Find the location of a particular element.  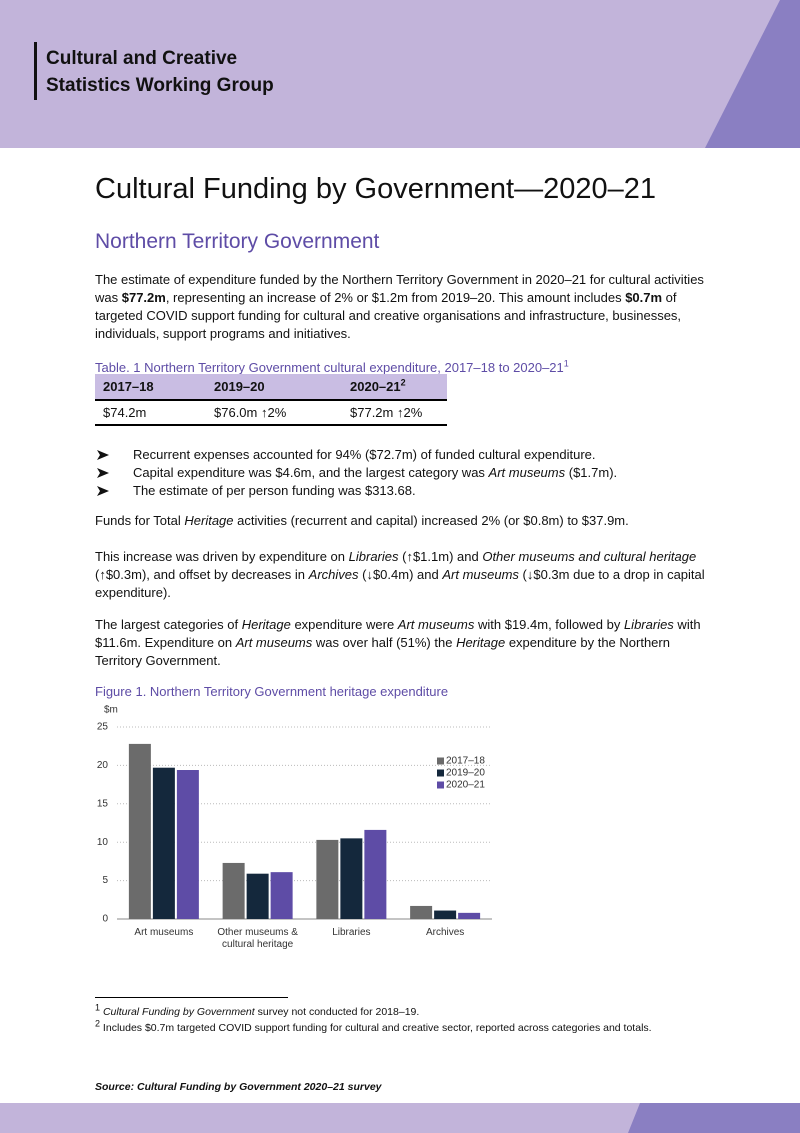

header-line: Cultural and Creative is located at coordinates (142, 58).